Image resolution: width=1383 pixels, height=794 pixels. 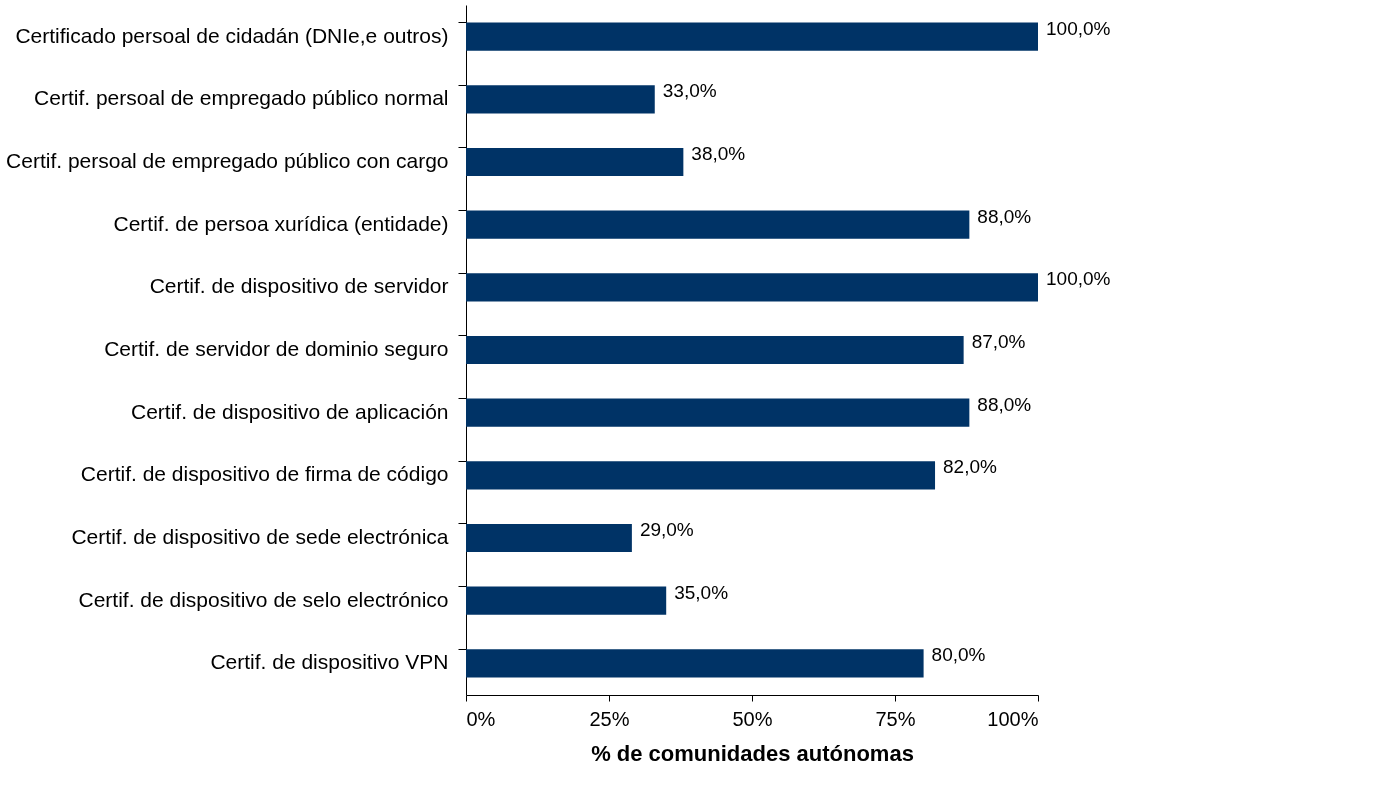 What do you see at coordinates (329, 662) in the screenshot?
I see `y-tick-label: Certif. de dispositivo VPN` at bounding box center [329, 662].